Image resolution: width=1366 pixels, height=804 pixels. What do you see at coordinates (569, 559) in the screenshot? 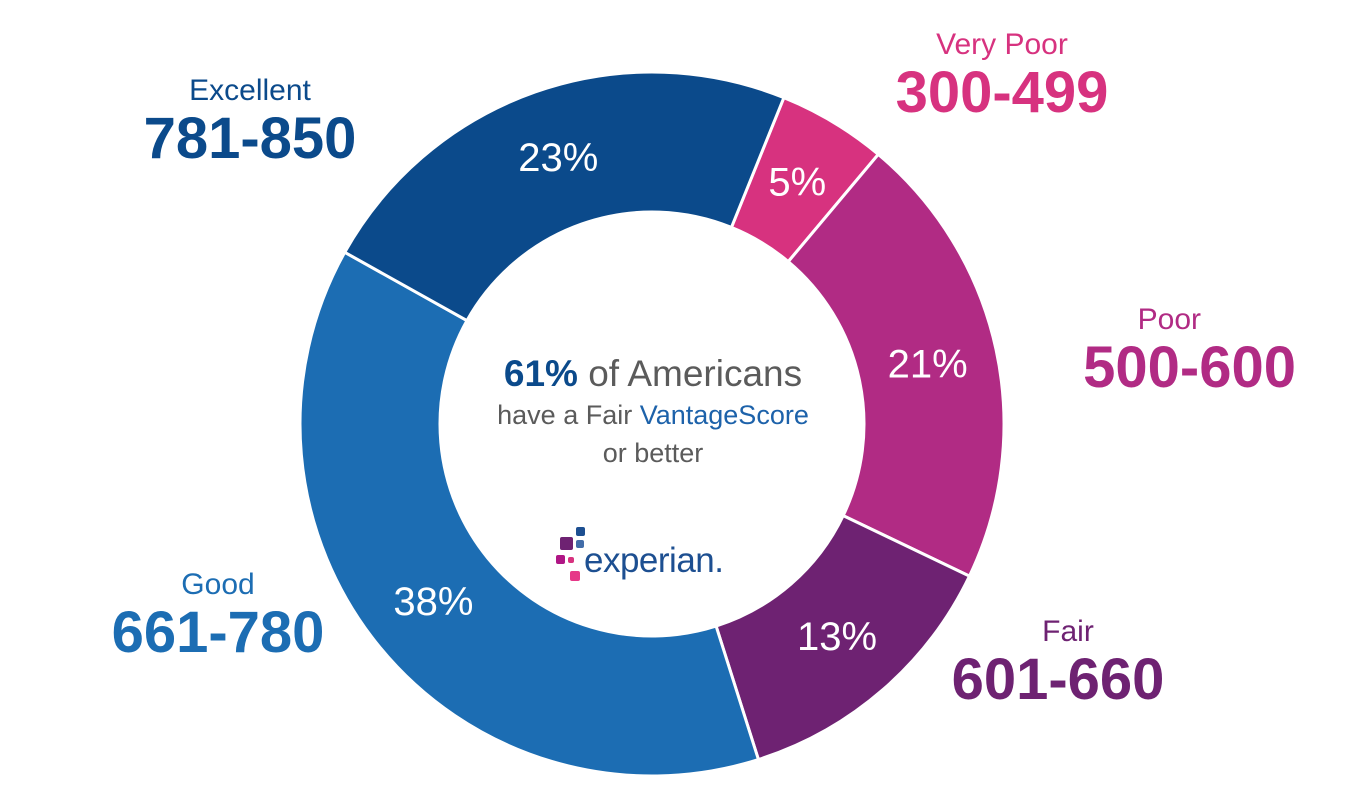
I see `experian-dots-icon` at bounding box center [569, 559].